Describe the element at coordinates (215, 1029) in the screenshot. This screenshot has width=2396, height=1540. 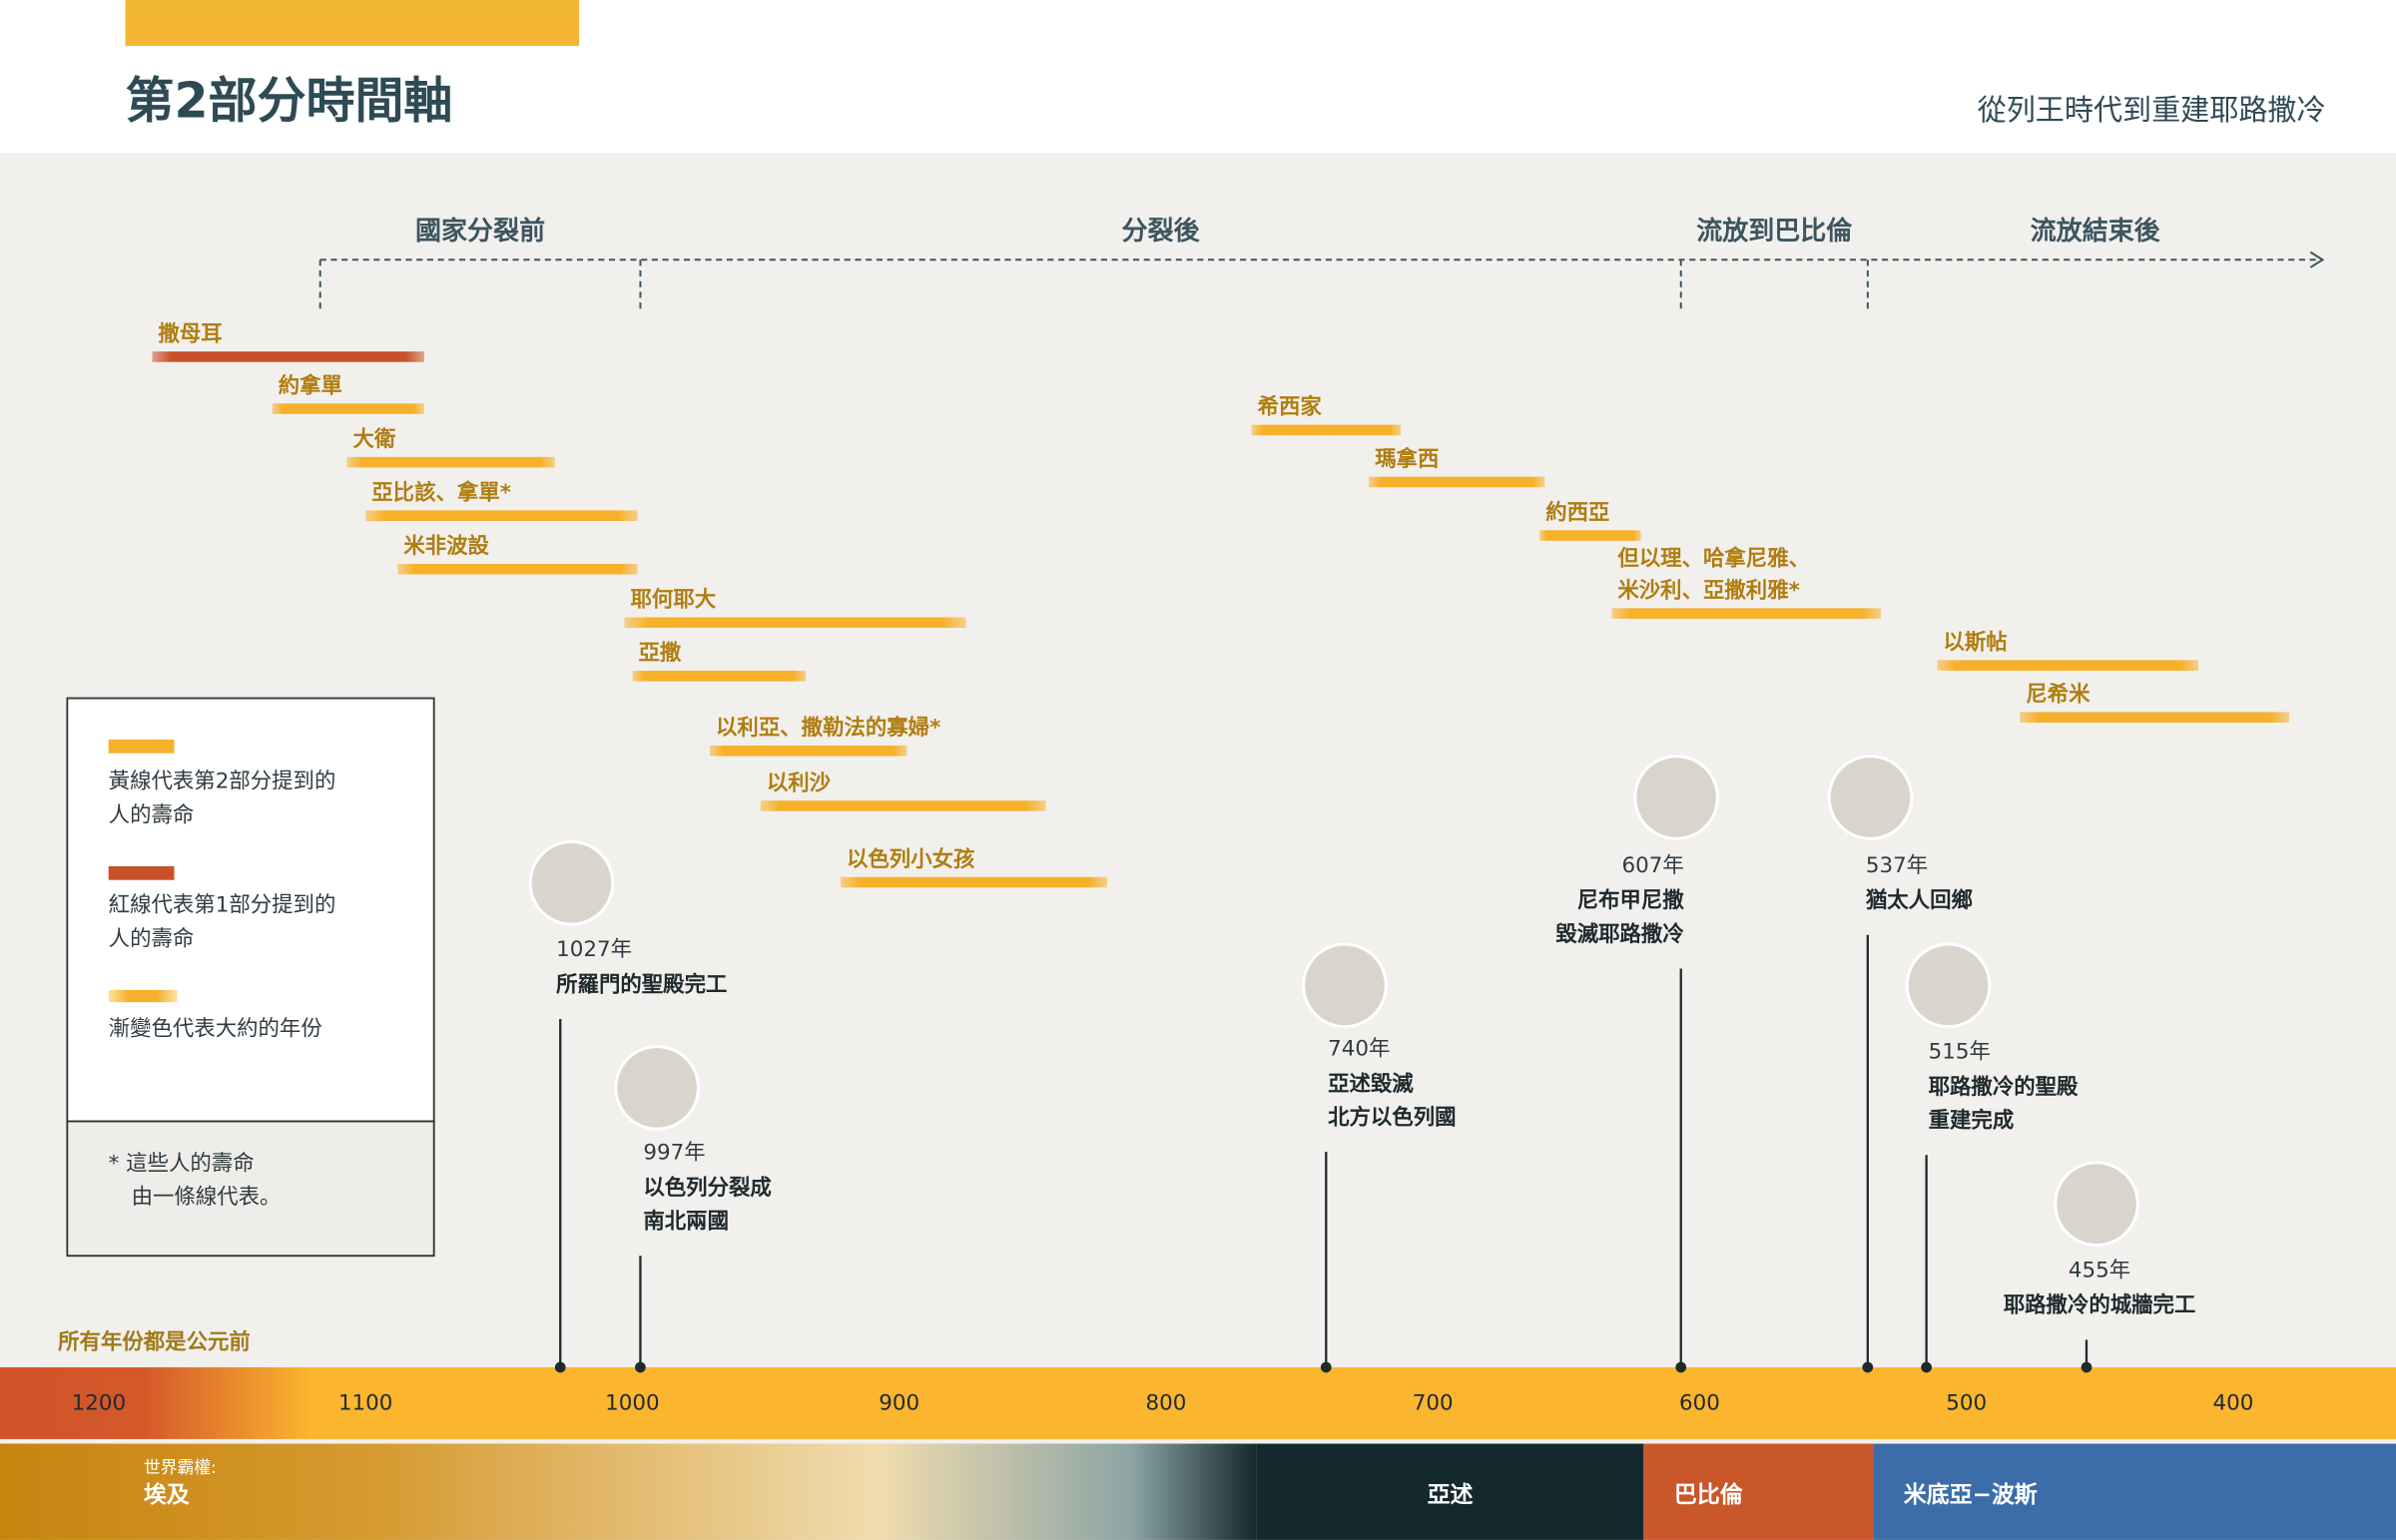
I see `legend-text: 漸變色代表大約的年份` at that location.